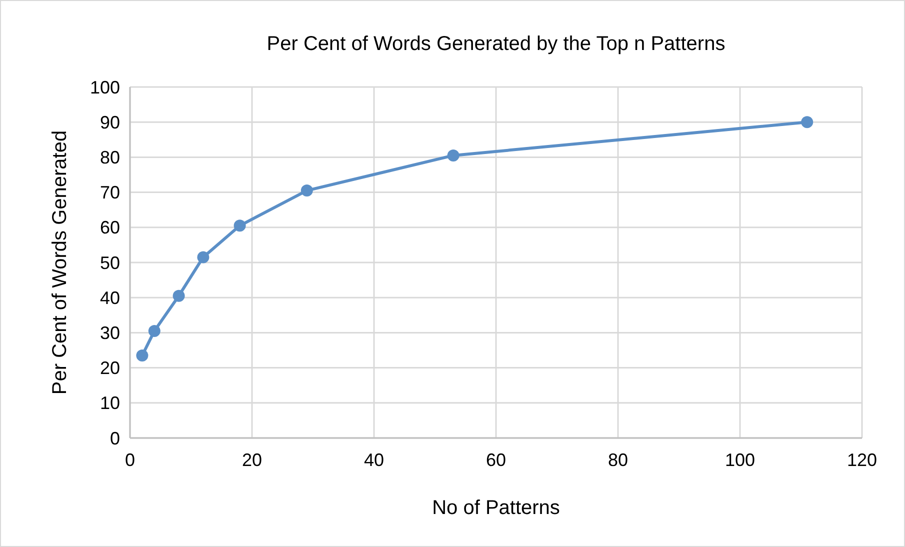 Image resolution: width=905 pixels, height=547 pixels. I want to click on y-tick-label: 100, so click(105, 87).